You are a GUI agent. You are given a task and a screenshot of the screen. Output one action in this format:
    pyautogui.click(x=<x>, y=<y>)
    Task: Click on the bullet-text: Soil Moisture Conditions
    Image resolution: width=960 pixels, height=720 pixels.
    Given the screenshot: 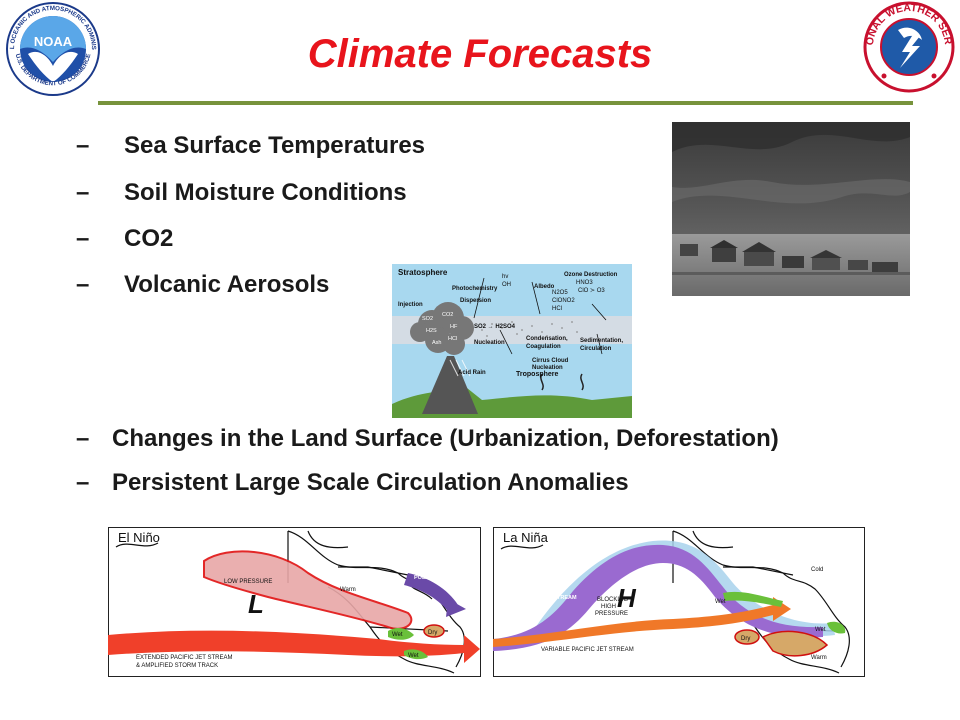 What is the action you would take?
    pyautogui.click(x=265, y=192)
    